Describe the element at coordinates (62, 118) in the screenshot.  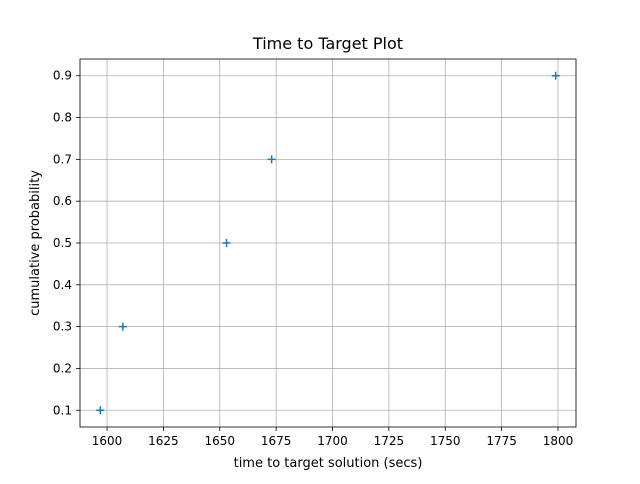
I see `y-tick-label: 0.8` at that location.